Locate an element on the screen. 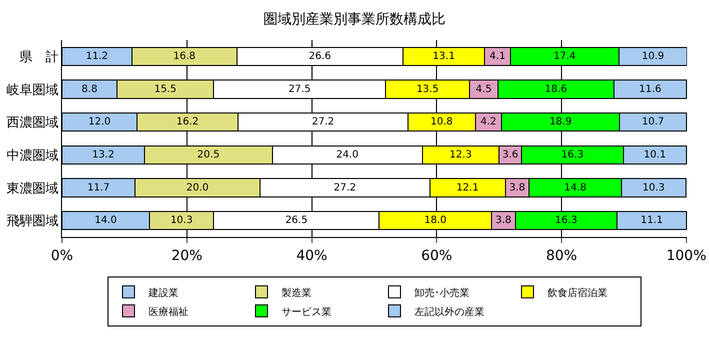  data-label: 10.9 is located at coordinates (653, 56).